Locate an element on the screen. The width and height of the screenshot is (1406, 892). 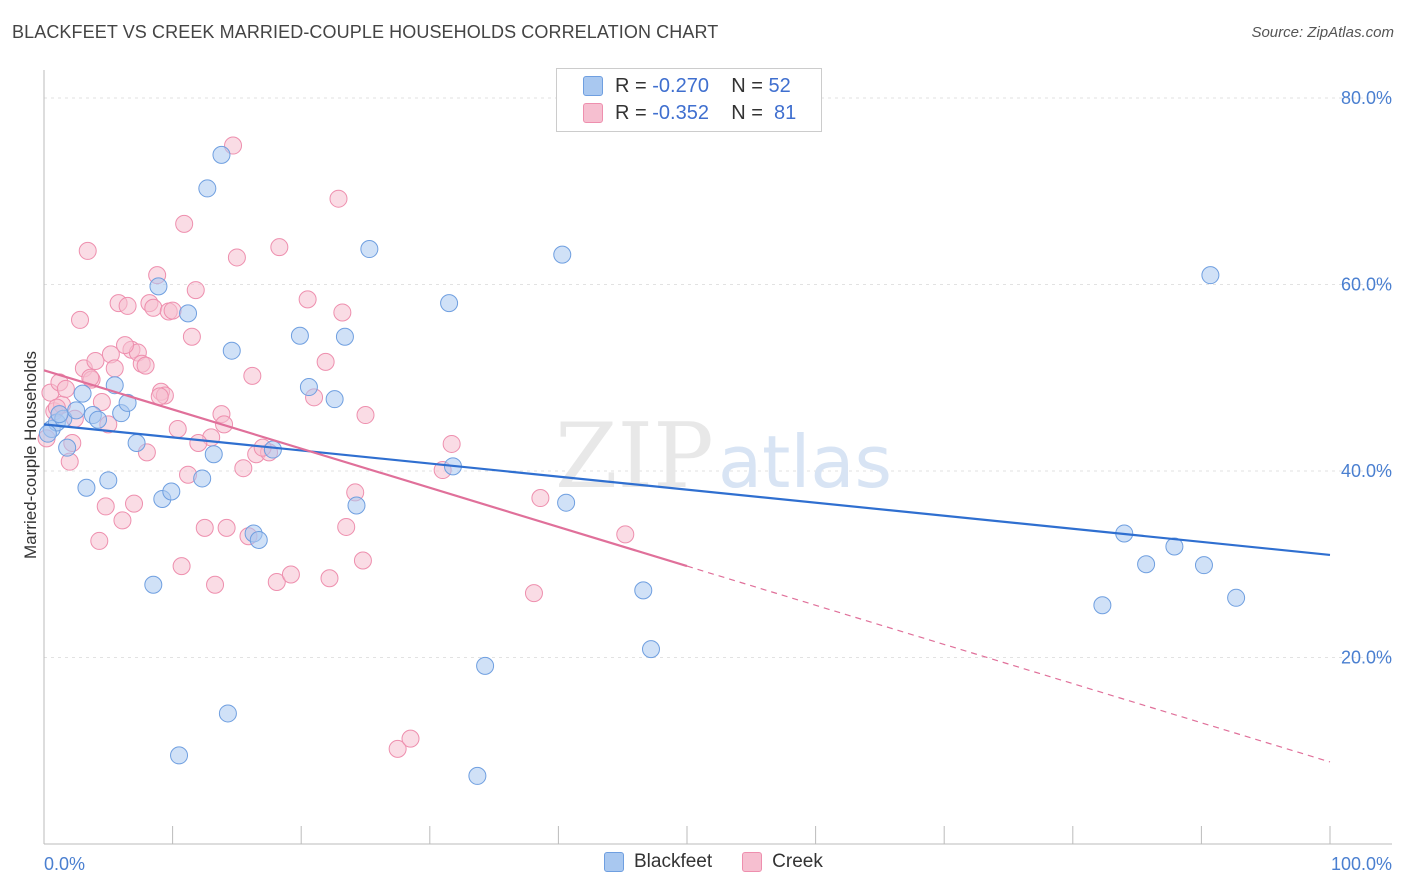
x-tick-label-max: 100.0% is located at coordinates (1361, 864).